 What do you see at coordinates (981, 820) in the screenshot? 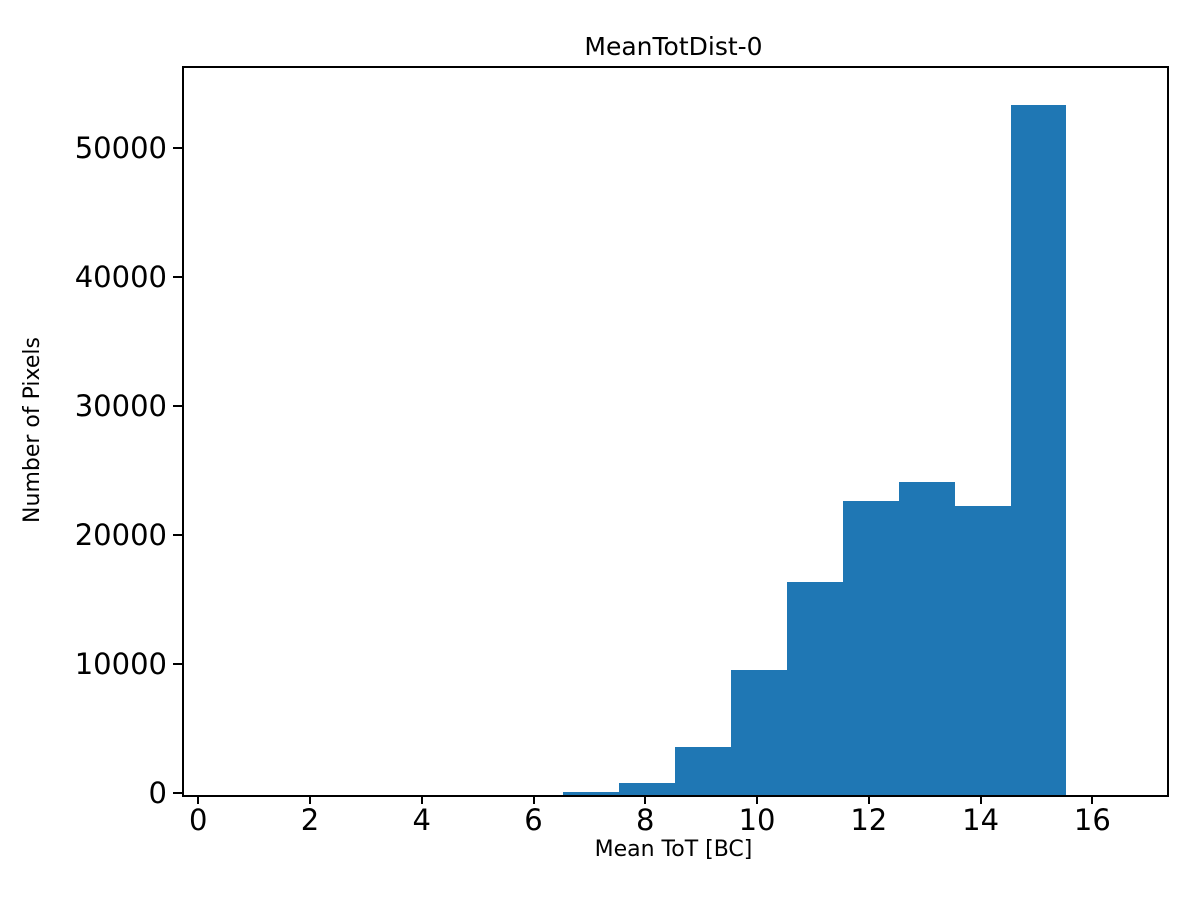
I see `x-tick-label: 14` at bounding box center [981, 820].